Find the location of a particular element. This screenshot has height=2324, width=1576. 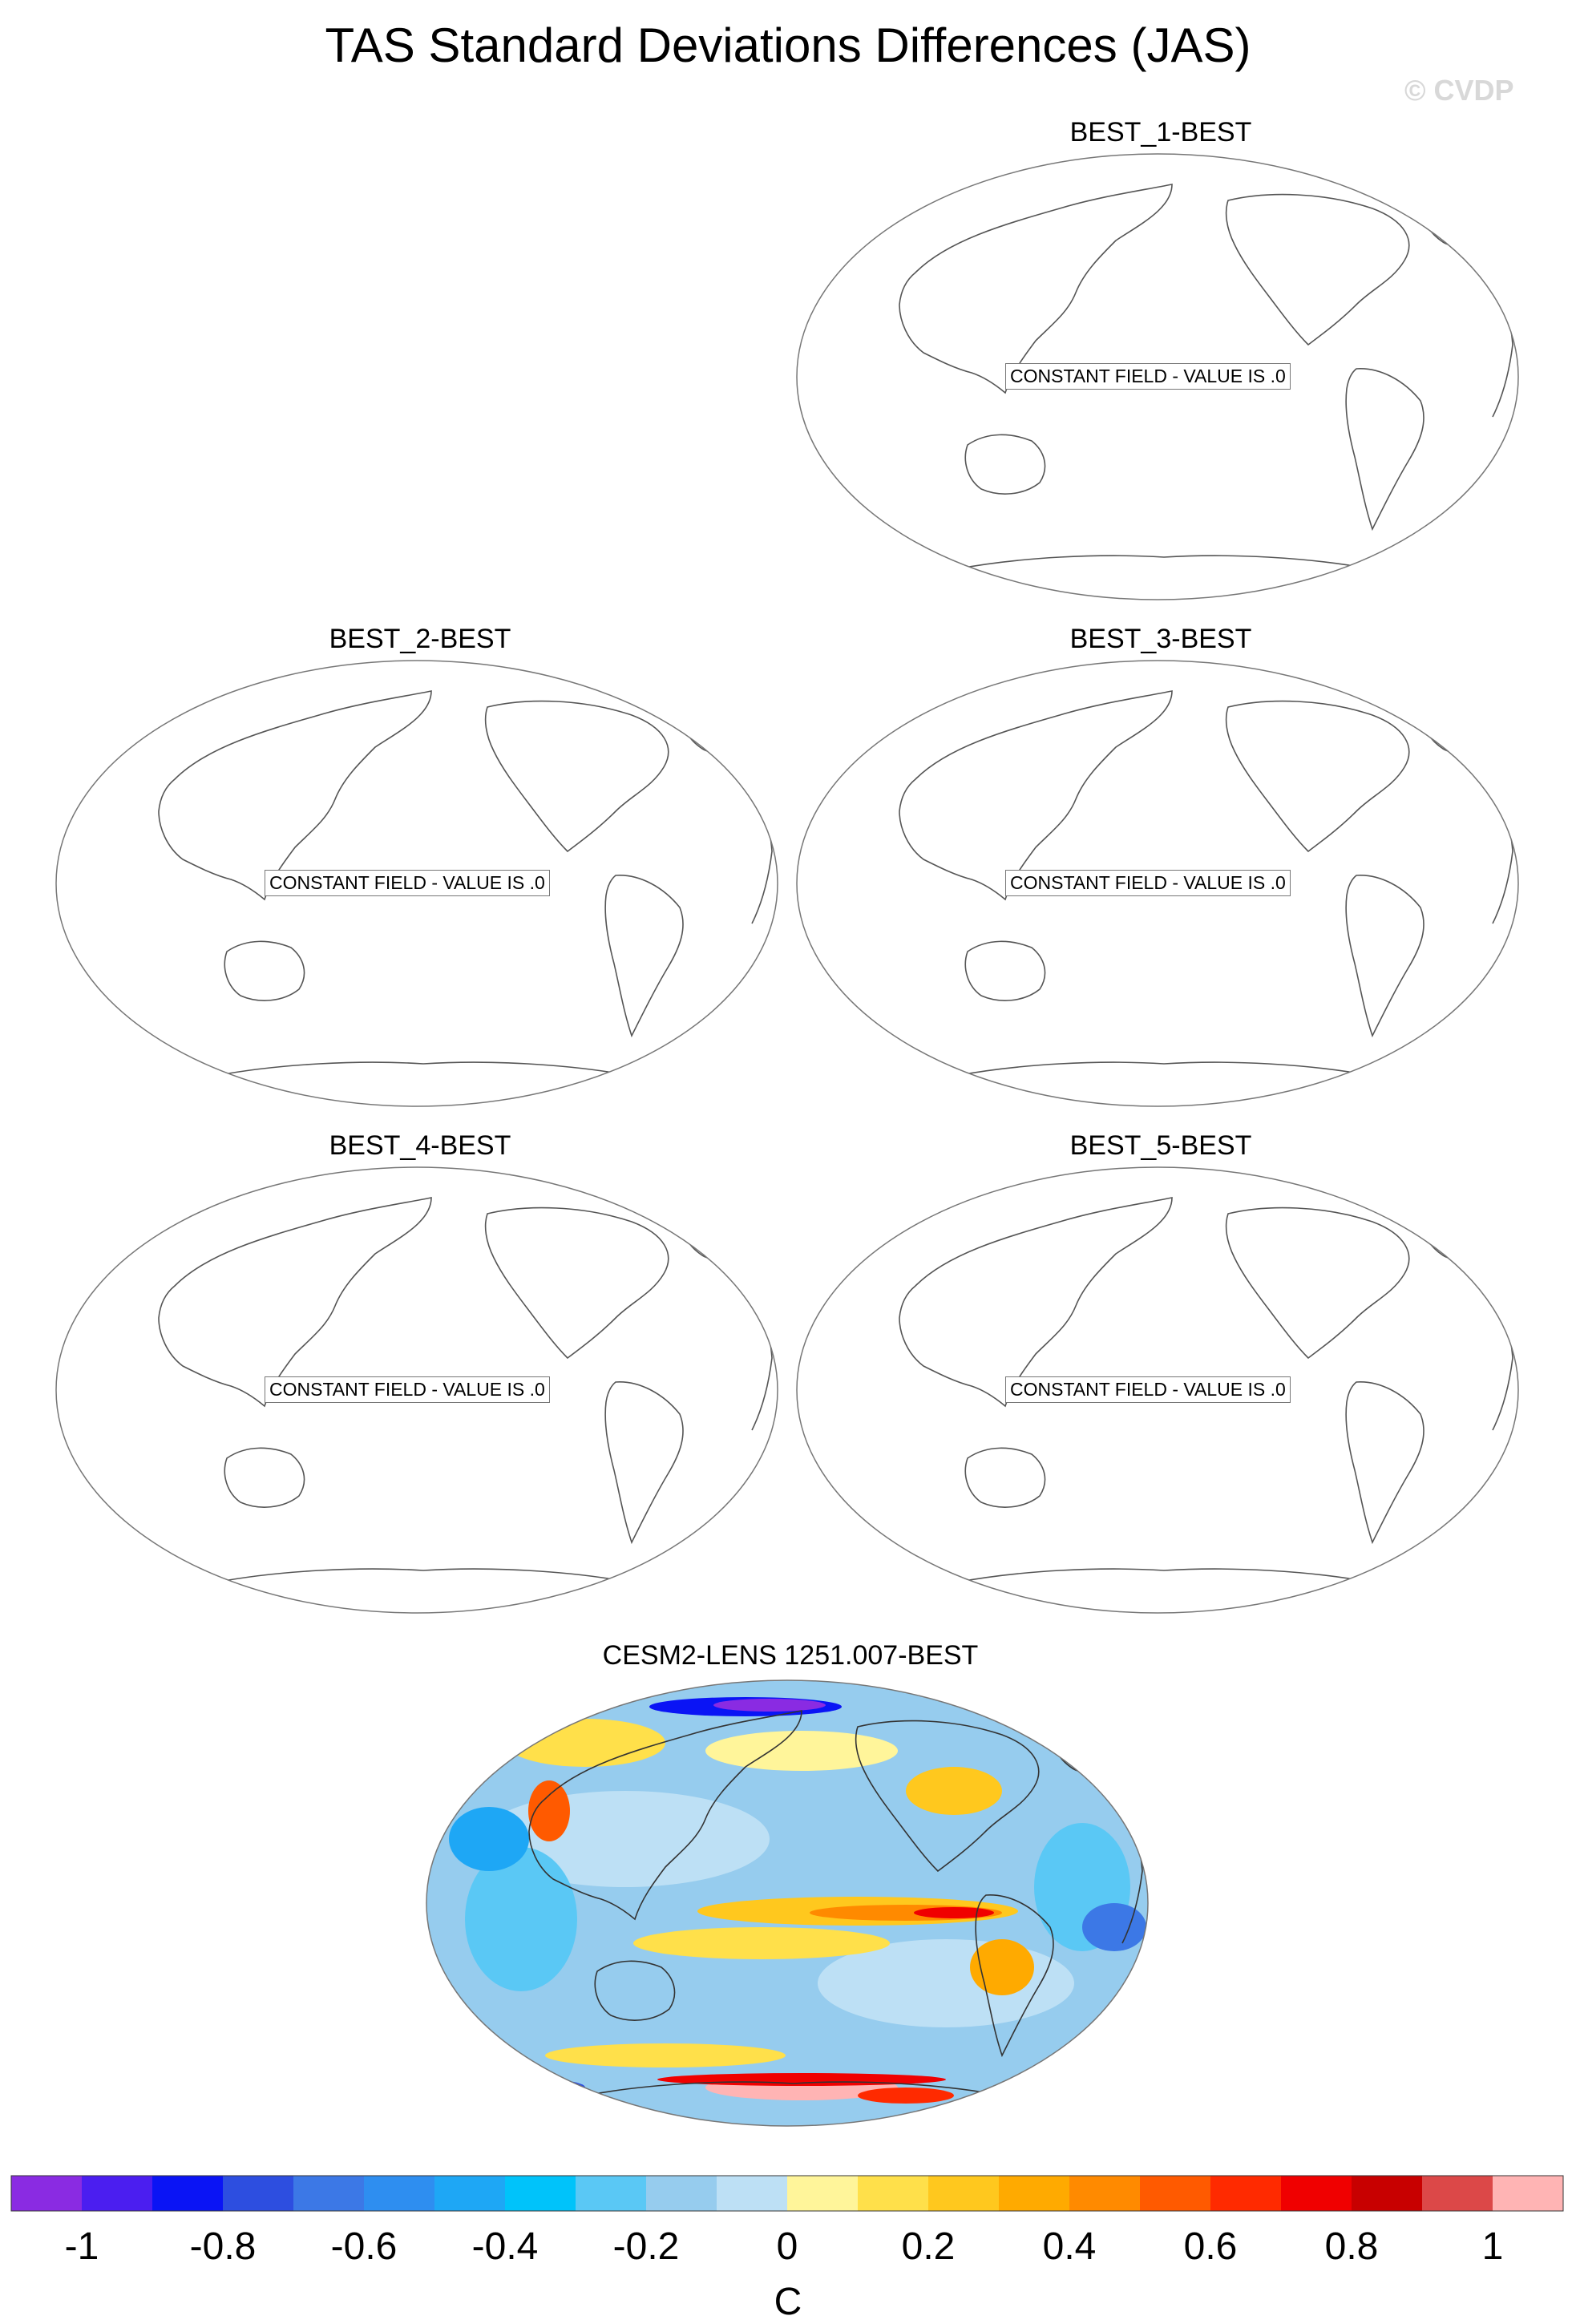

colorbar-tick-label: 0.4 is located at coordinates (1070, 2246).